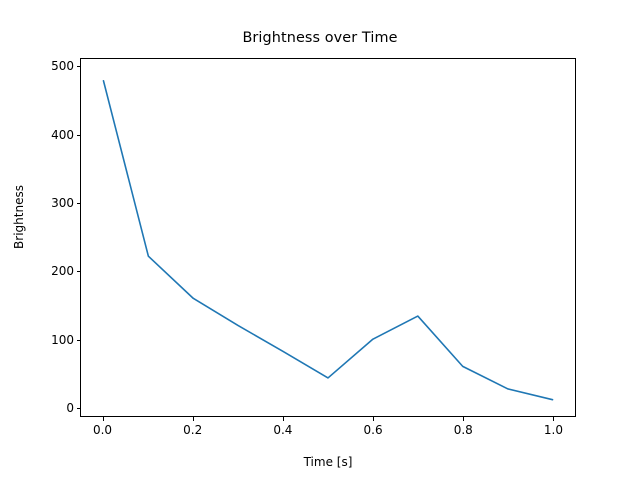  Describe the element at coordinates (19, 217) in the screenshot. I see `y-axis-label: Brightness` at that location.